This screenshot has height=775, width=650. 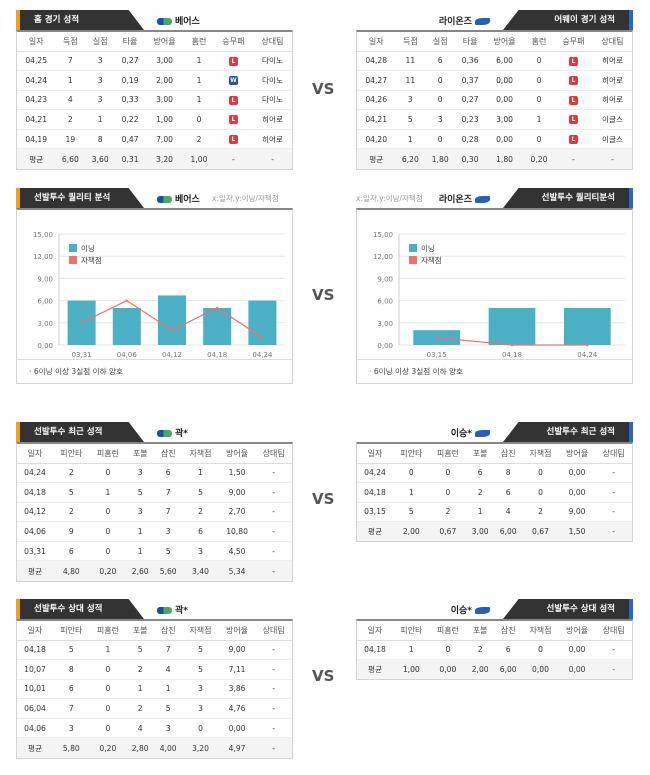 I want to click on table-row: 03,15 5 2 1 4 2 9,00-, so click(x=494, y=512).